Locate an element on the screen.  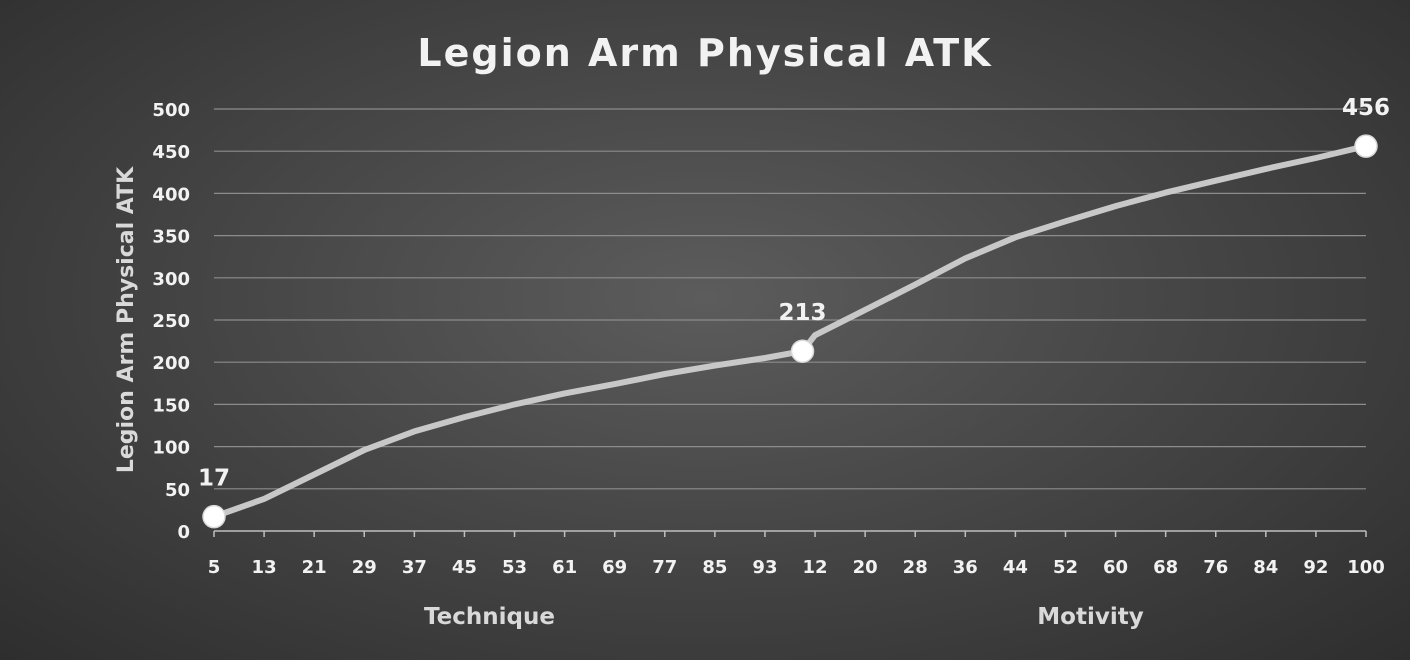
x-tick-label: 100 is located at coordinates (1366, 567).